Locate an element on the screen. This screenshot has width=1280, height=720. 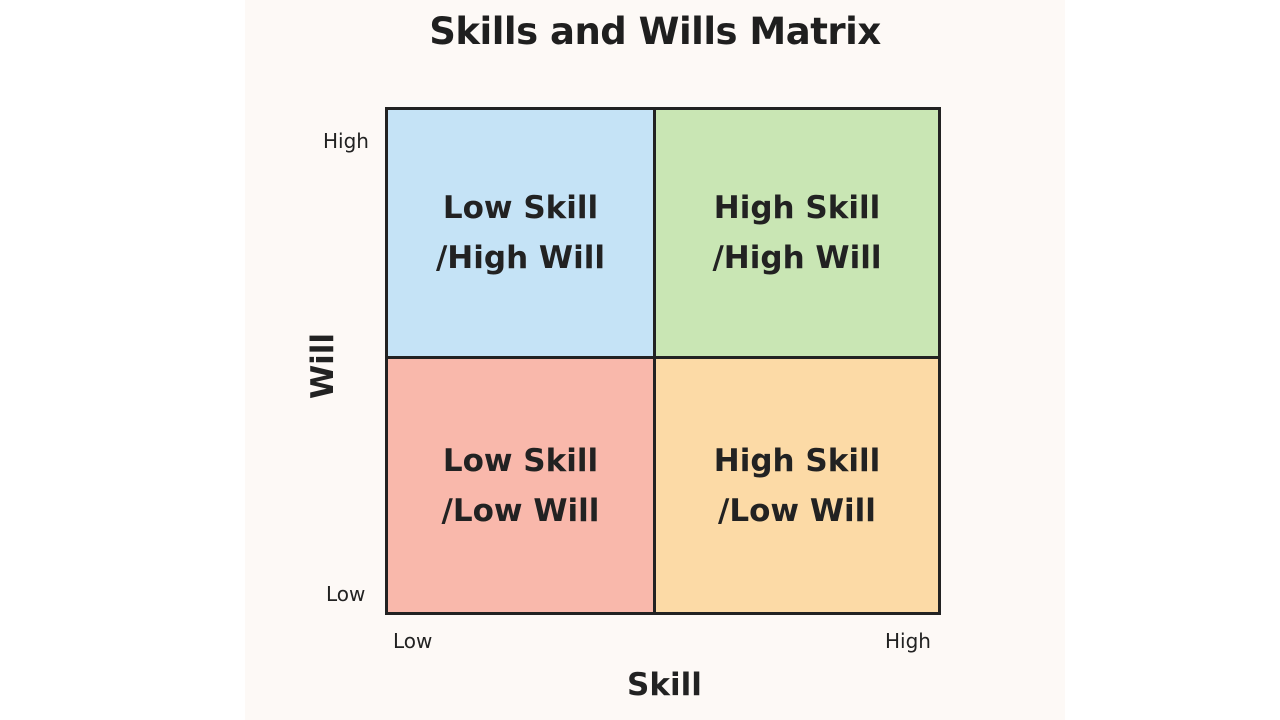
y-axis-high-label: High is located at coordinates (346, 141).